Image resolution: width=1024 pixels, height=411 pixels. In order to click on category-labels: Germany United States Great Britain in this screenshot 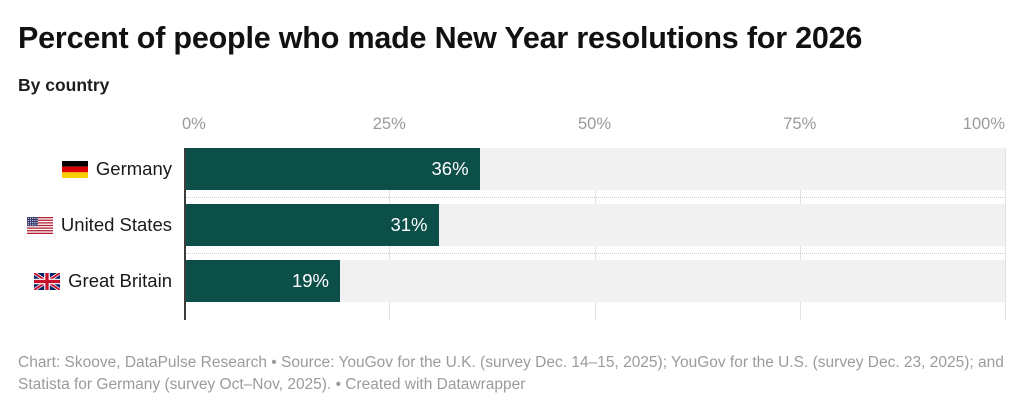, I will do `click(86, 234)`.